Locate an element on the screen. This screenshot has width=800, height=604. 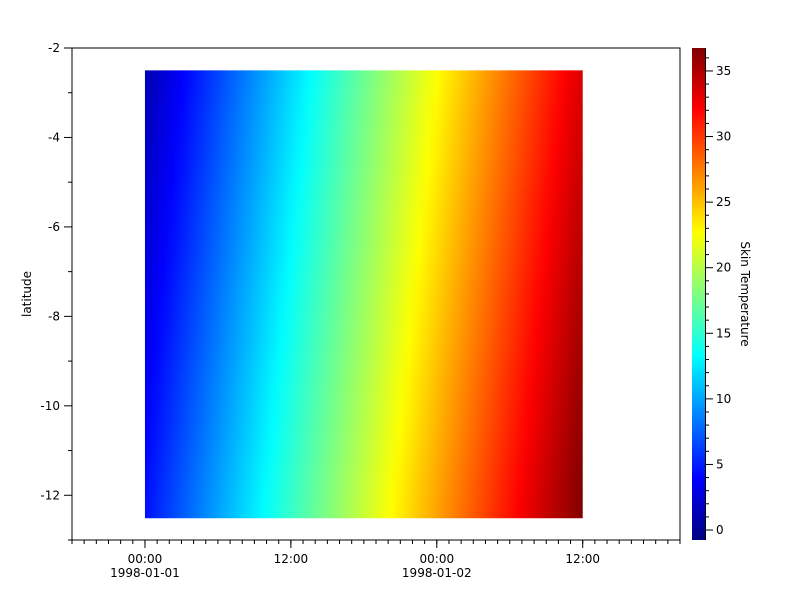
x-tick-sublabel: 1998-01-02 is located at coordinates (437, 573).